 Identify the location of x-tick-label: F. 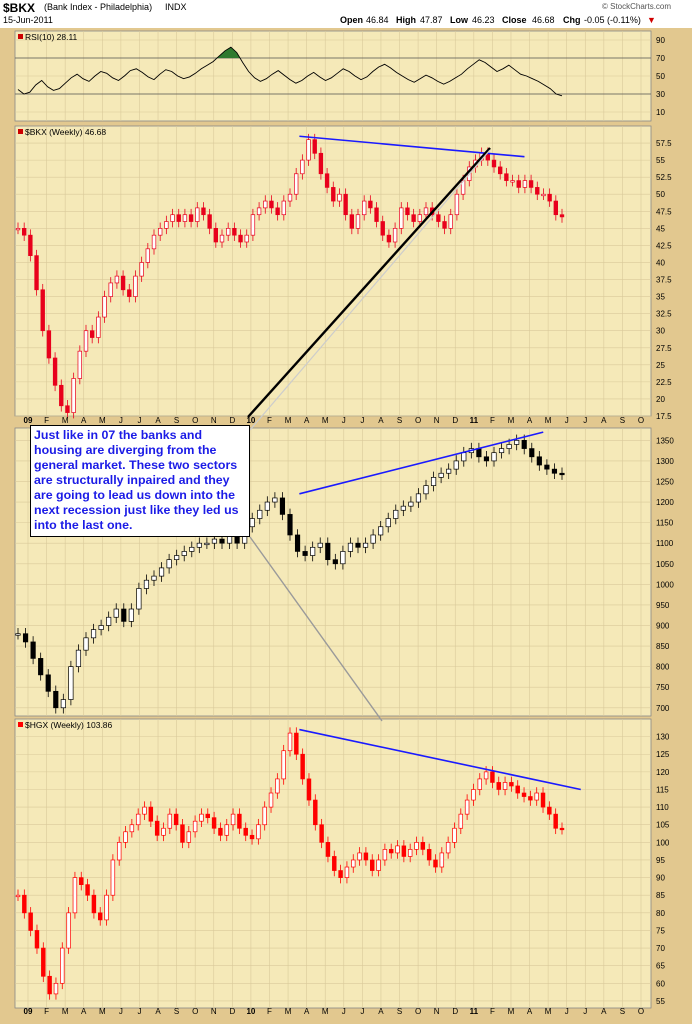
(492, 420).